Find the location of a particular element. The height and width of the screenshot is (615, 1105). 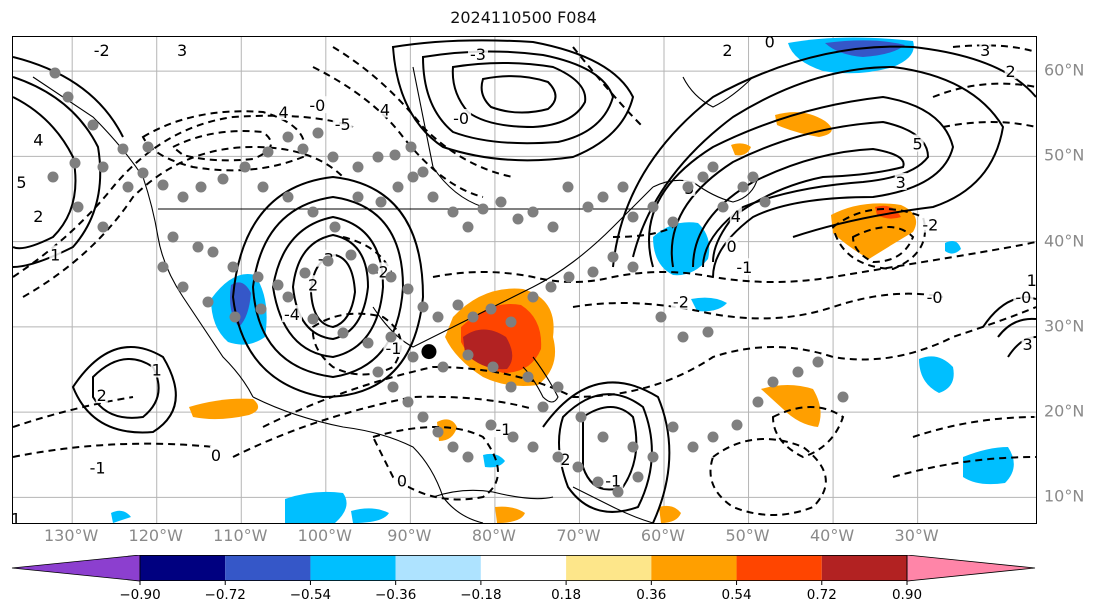

contour-label: -3 is located at coordinates (478, 54).